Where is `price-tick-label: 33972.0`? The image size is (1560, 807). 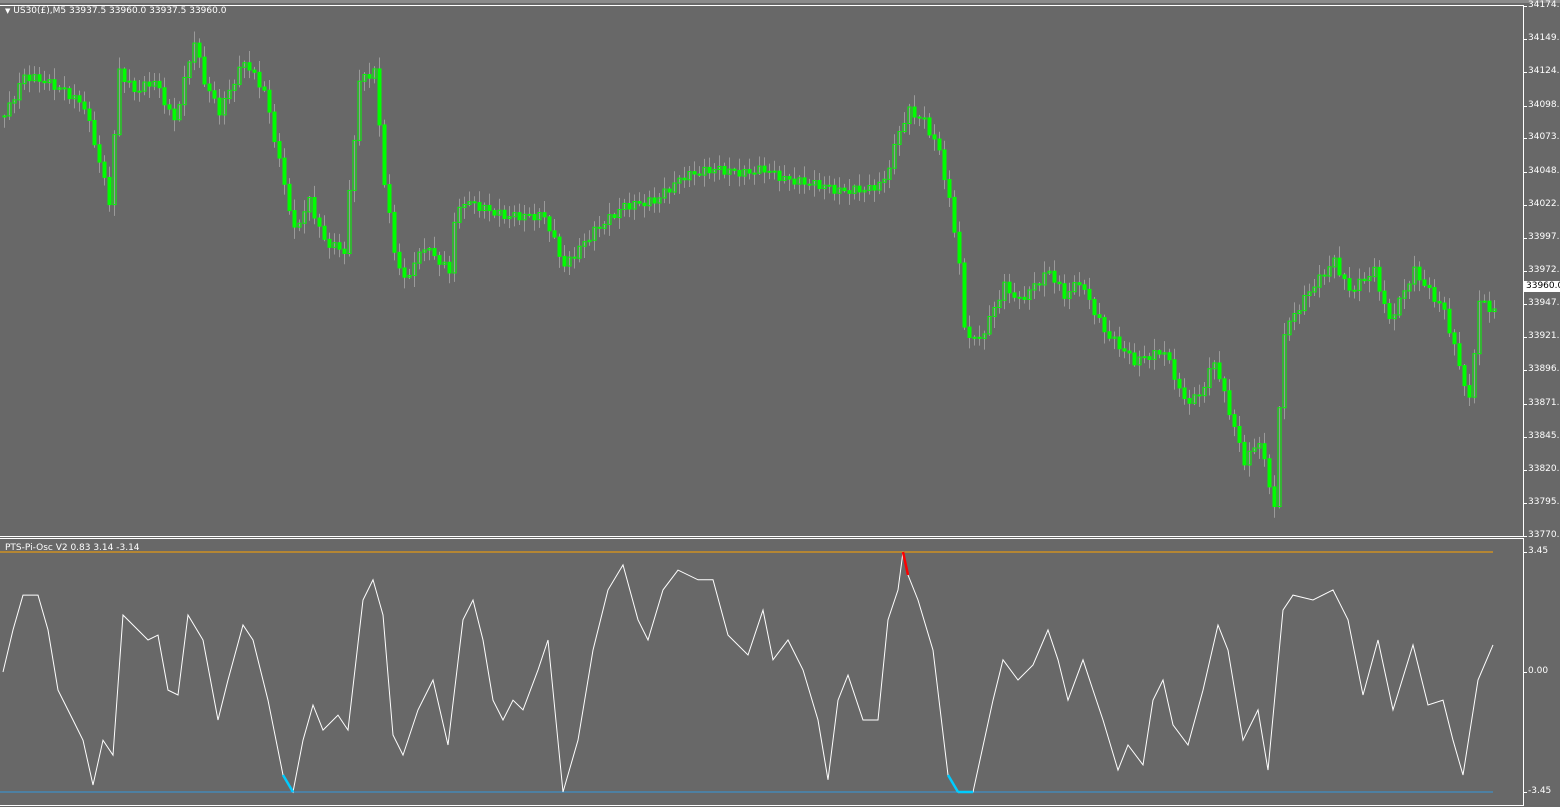 price-tick-label: 33972.0 is located at coordinates (1544, 270).